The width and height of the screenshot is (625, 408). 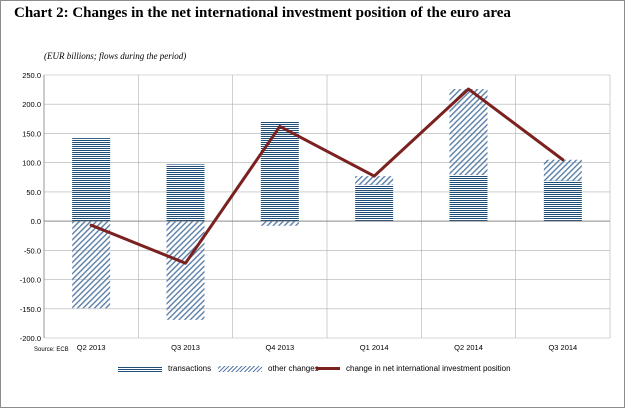 I want to click on legend-swatch-transactions, so click(x=140, y=368).